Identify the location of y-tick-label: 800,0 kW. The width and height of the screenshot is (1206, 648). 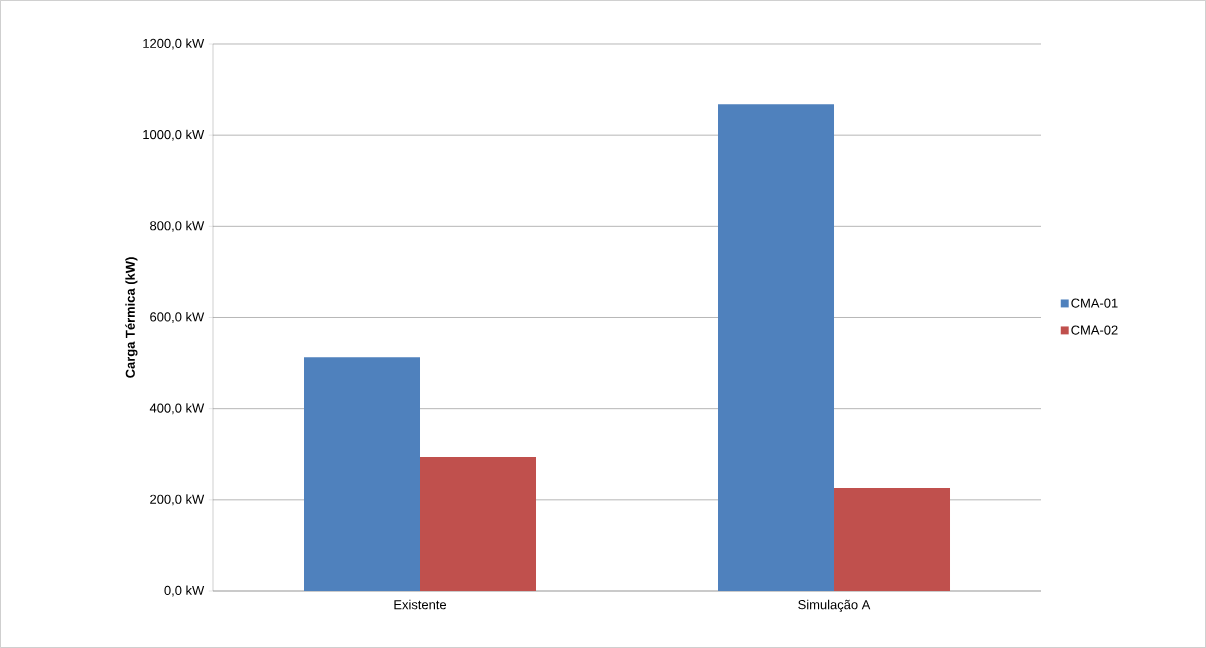
(177, 226).